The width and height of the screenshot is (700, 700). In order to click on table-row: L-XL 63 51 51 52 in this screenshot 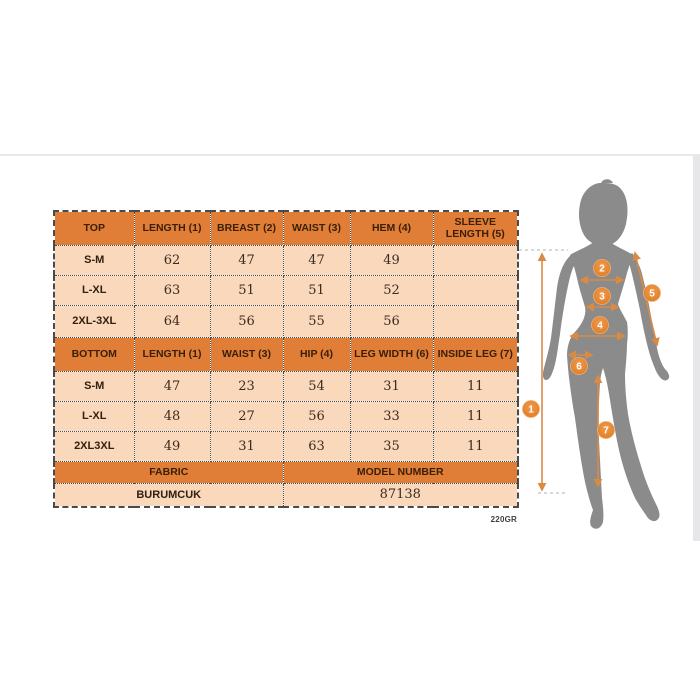, I will do `click(286, 290)`.